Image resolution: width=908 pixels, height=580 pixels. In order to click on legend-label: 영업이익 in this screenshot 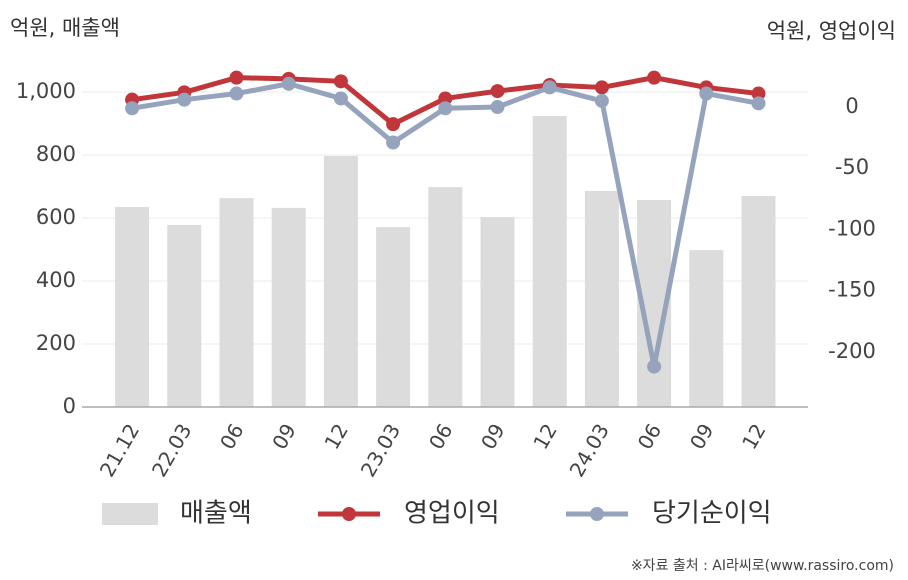, I will do `click(452, 514)`.